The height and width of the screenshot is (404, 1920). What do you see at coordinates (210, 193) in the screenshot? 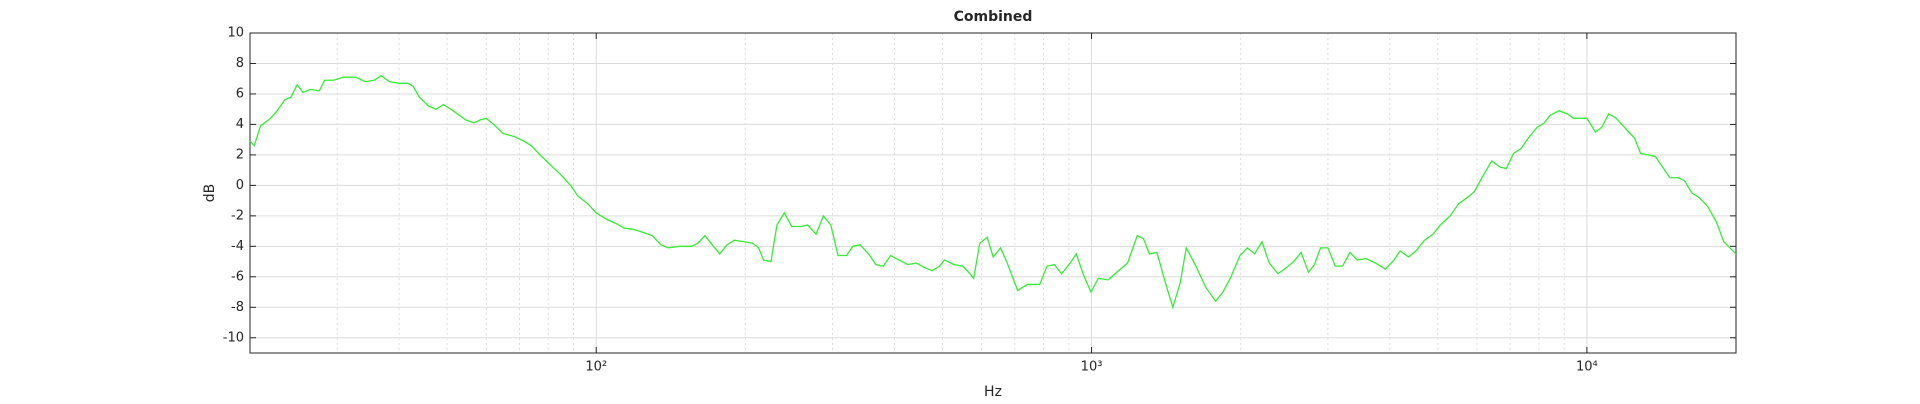
I see `y-axis-label: dB` at bounding box center [210, 193].